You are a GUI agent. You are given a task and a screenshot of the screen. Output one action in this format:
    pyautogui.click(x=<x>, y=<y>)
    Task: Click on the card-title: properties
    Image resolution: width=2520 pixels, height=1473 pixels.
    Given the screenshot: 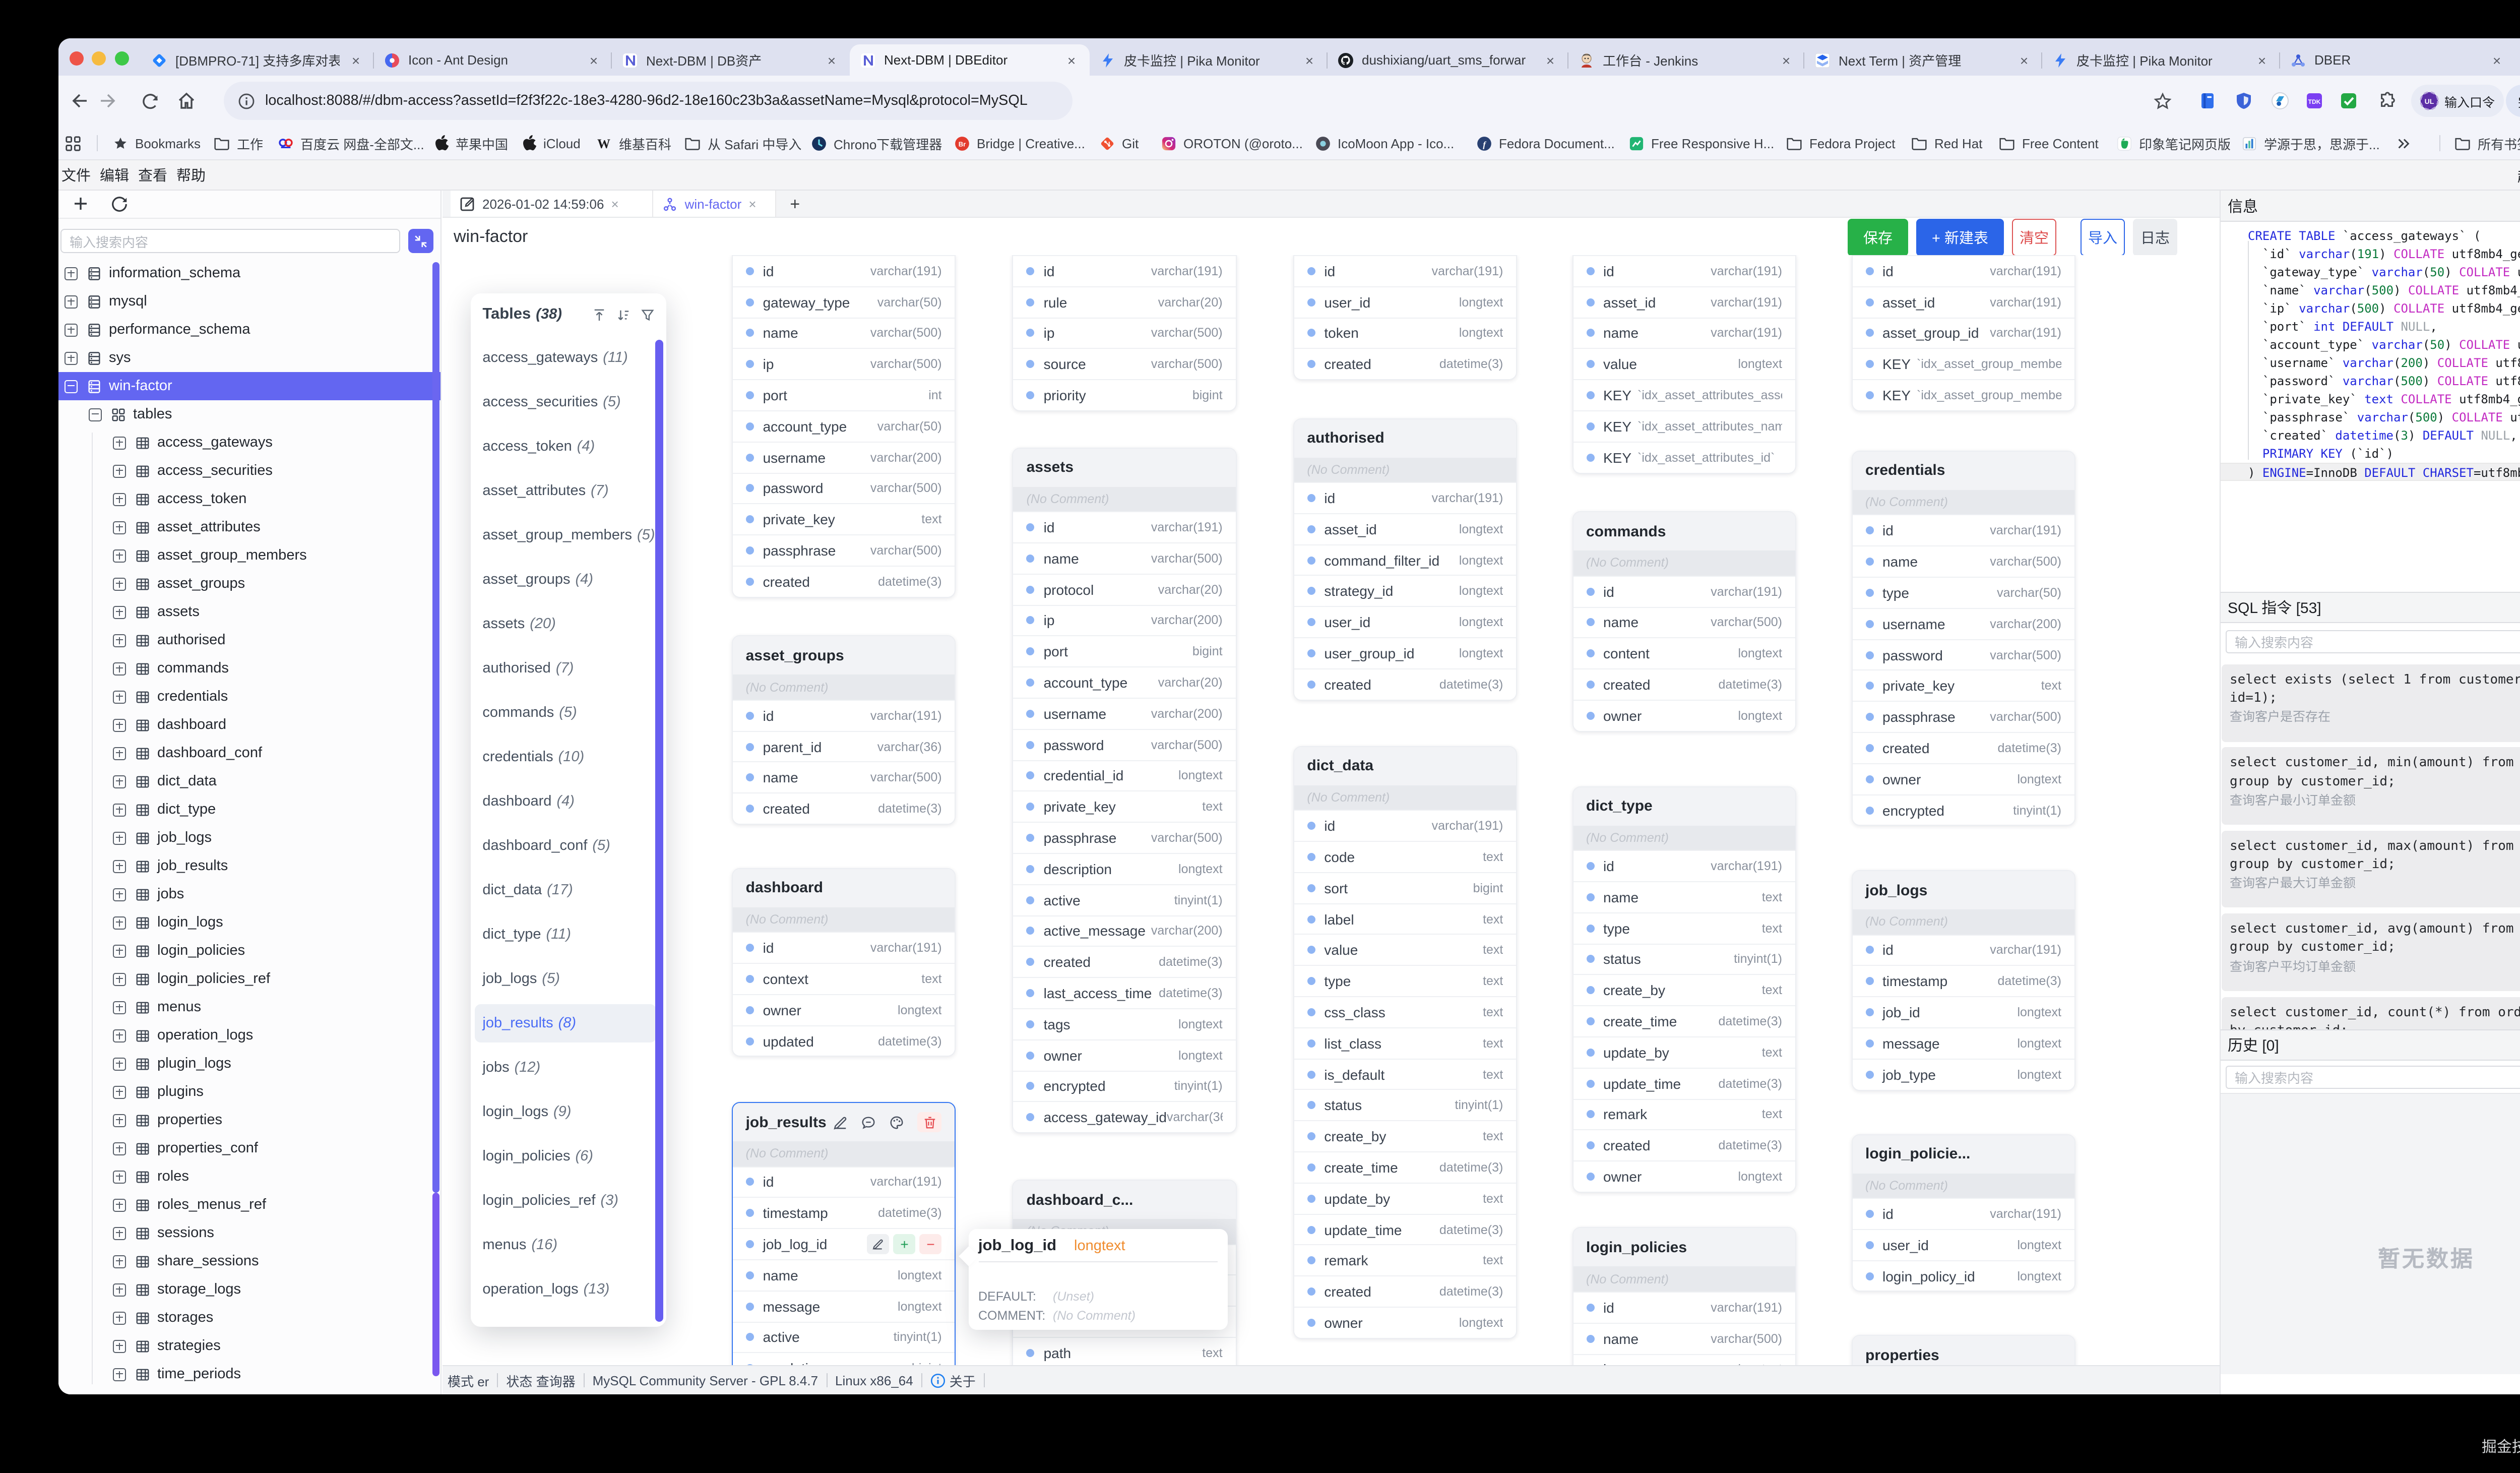 What is the action you would take?
    pyautogui.click(x=1963, y=1350)
    